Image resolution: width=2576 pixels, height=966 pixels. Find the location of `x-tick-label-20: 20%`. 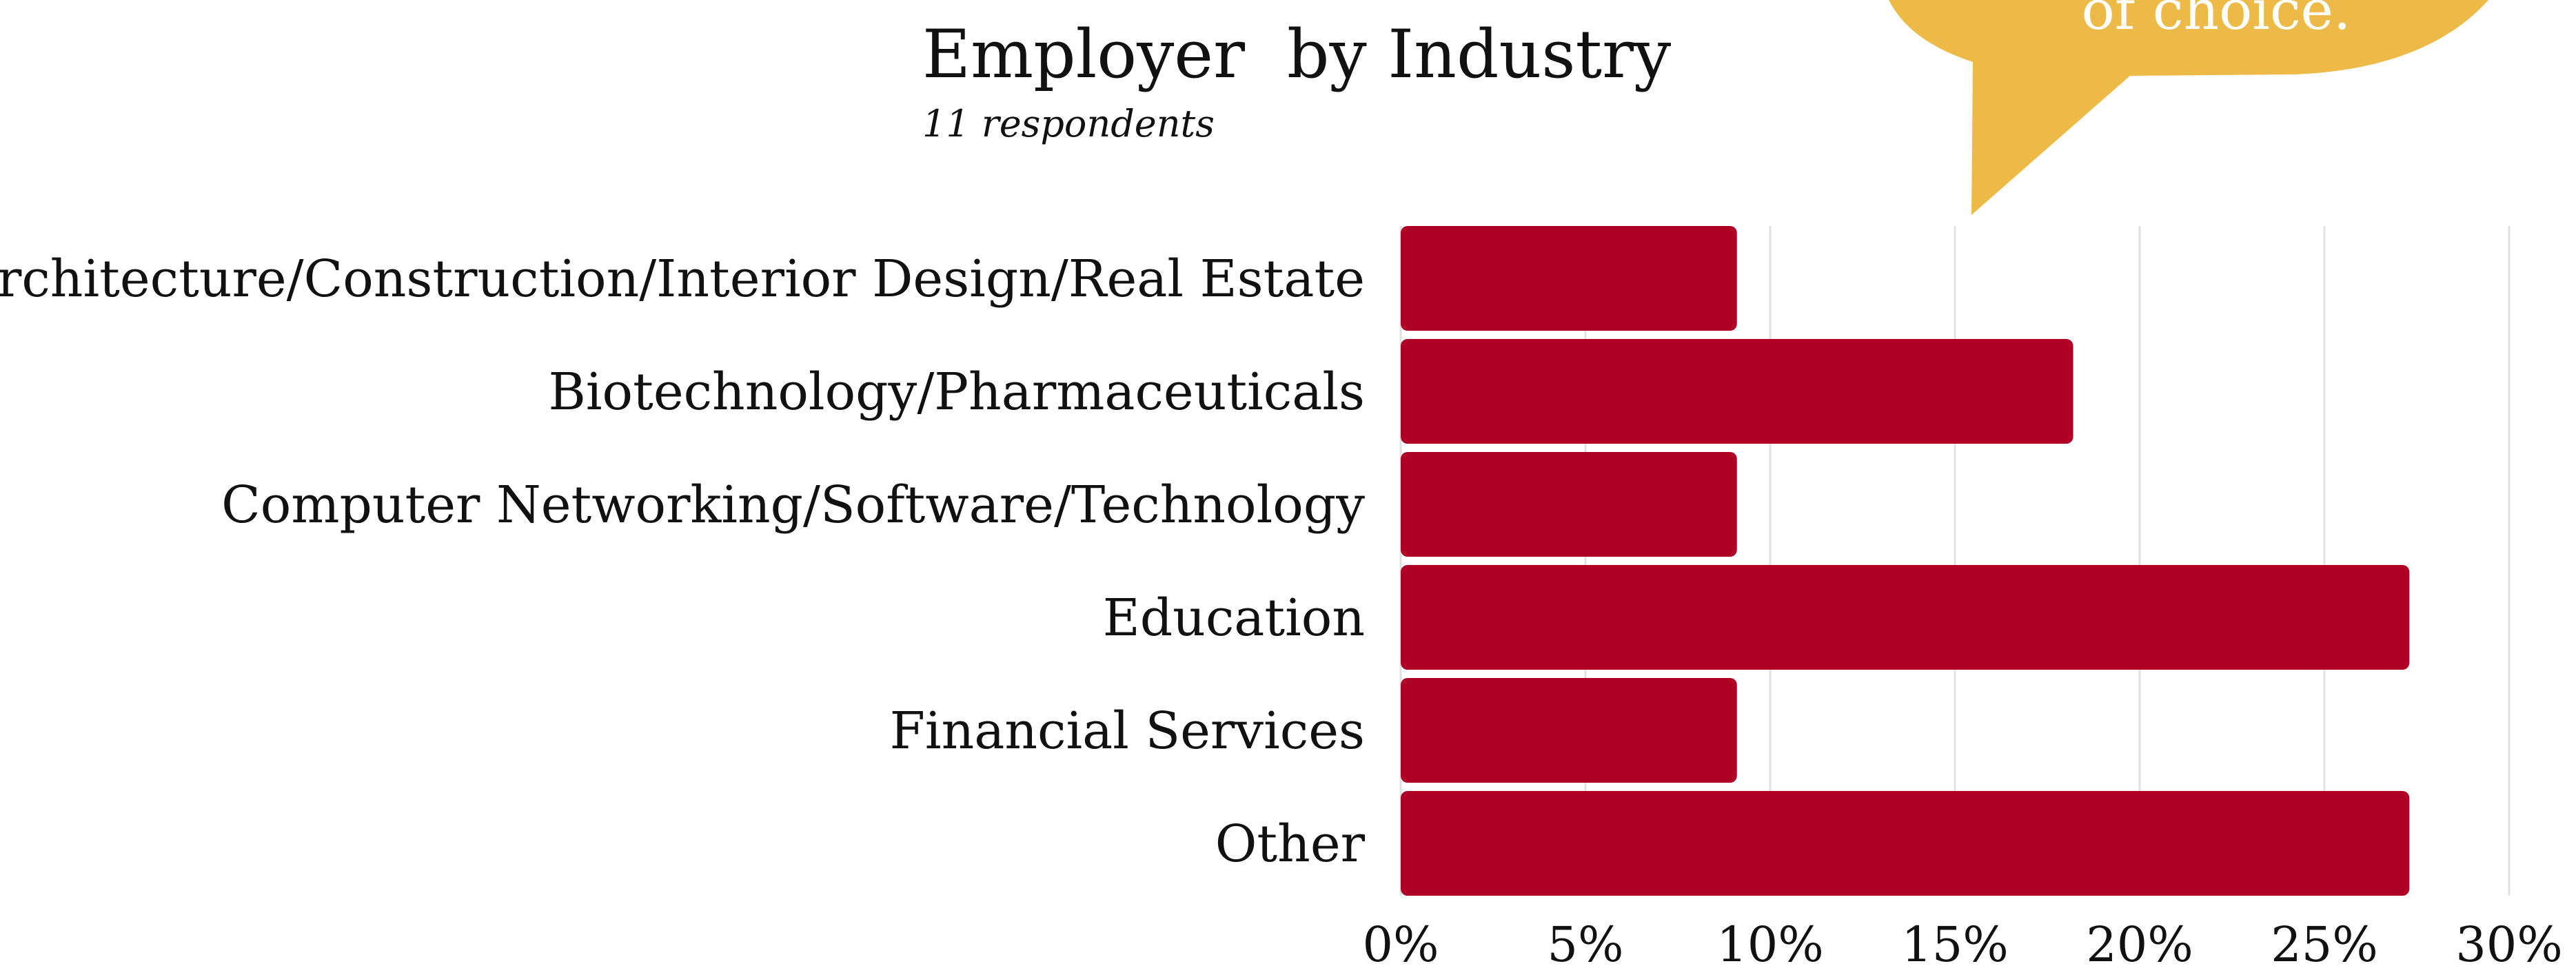

x-tick-label-20: 20% is located at coordinates (2139, 941).